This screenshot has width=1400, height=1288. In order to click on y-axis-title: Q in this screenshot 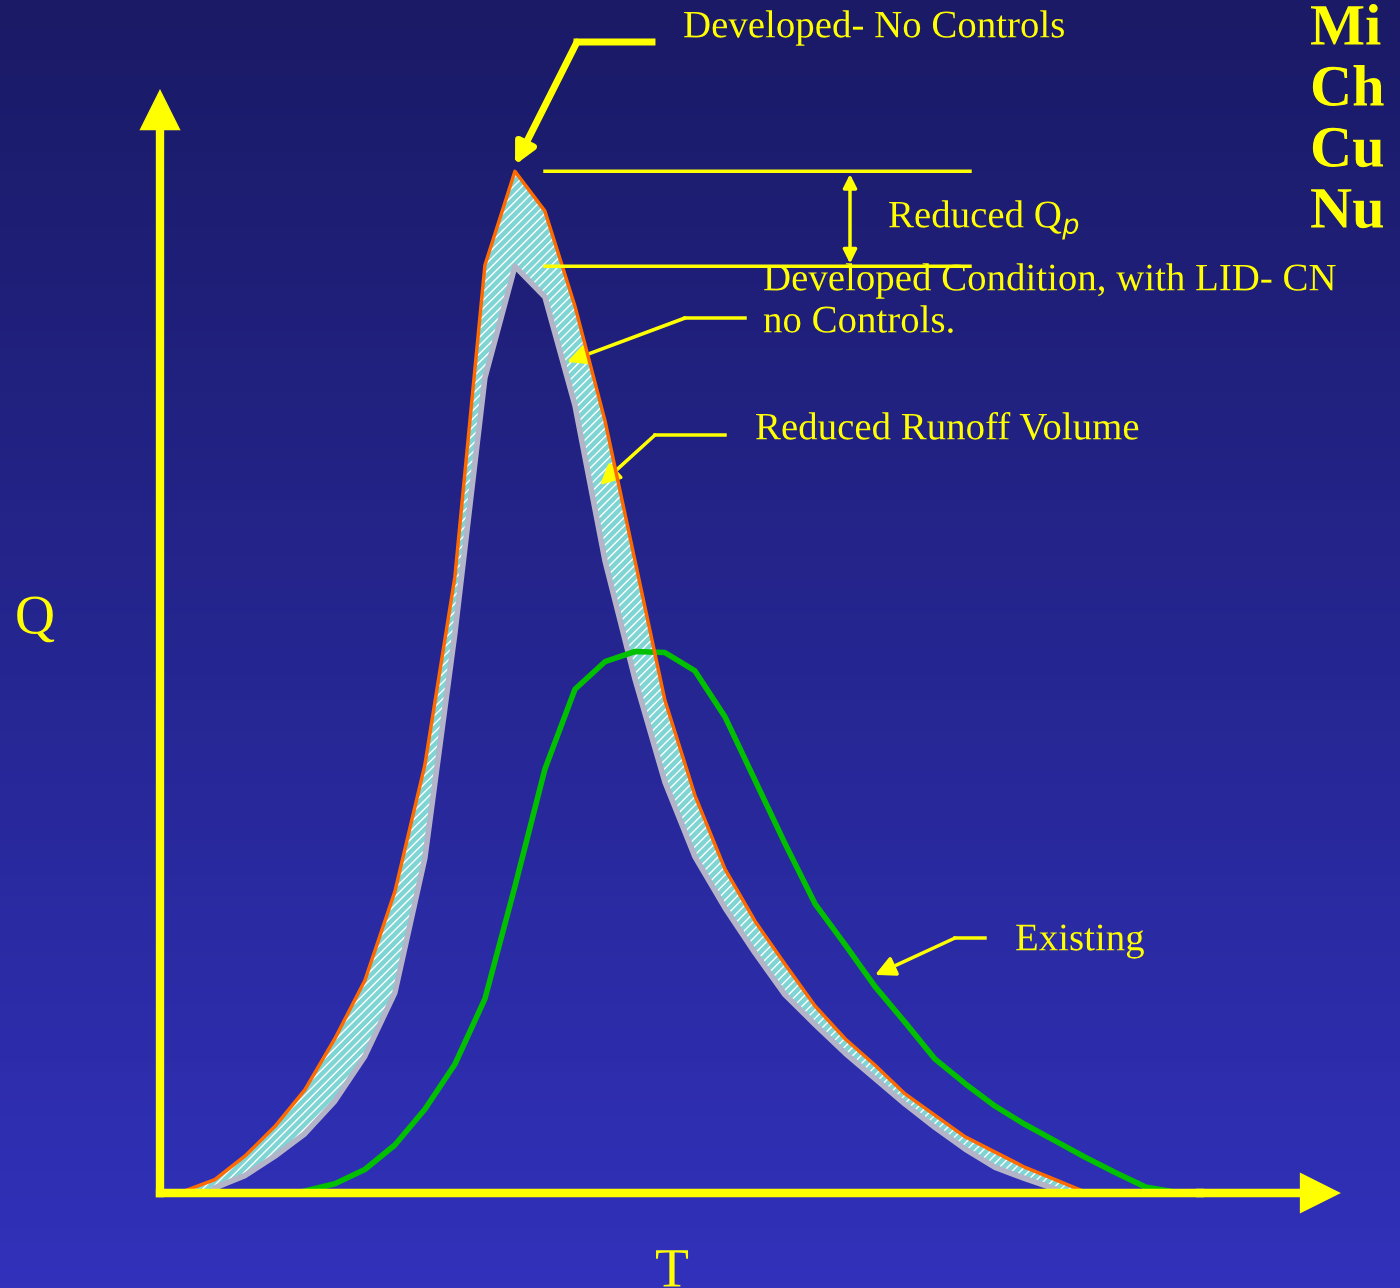, I will do `click(36, 619)`.